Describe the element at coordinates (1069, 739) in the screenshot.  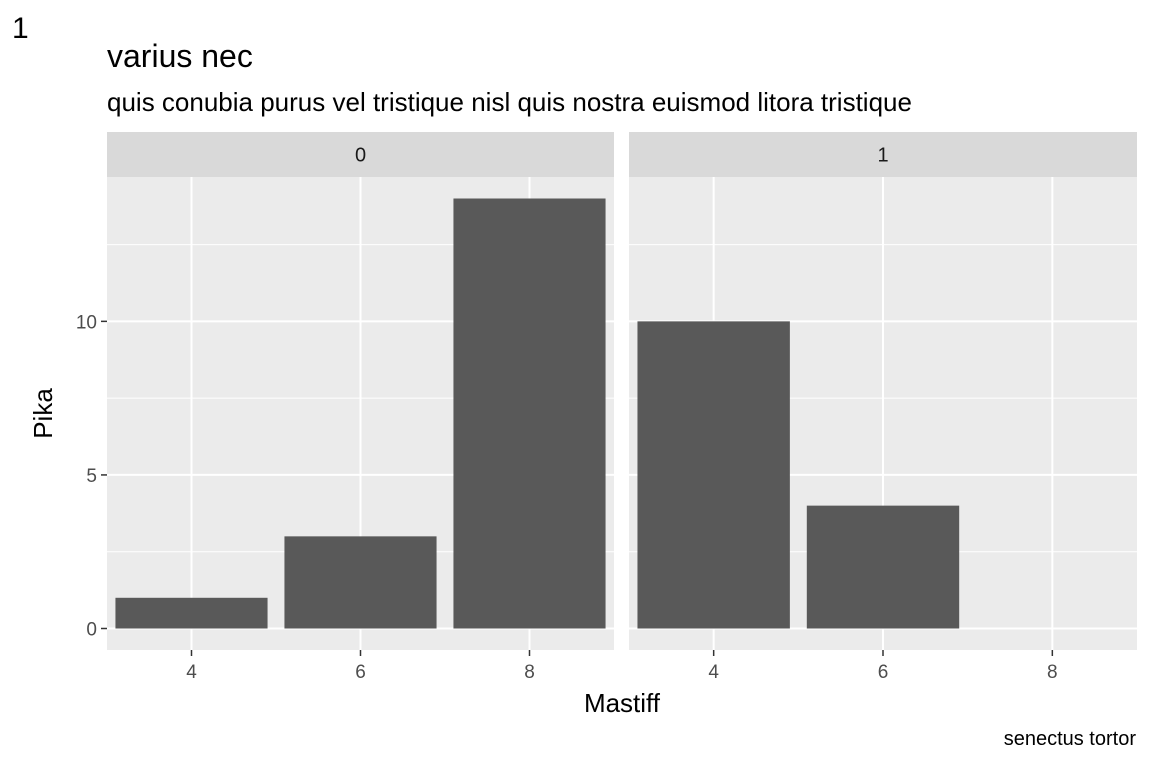
I see `chart-caption: senectus tortor` at that location.